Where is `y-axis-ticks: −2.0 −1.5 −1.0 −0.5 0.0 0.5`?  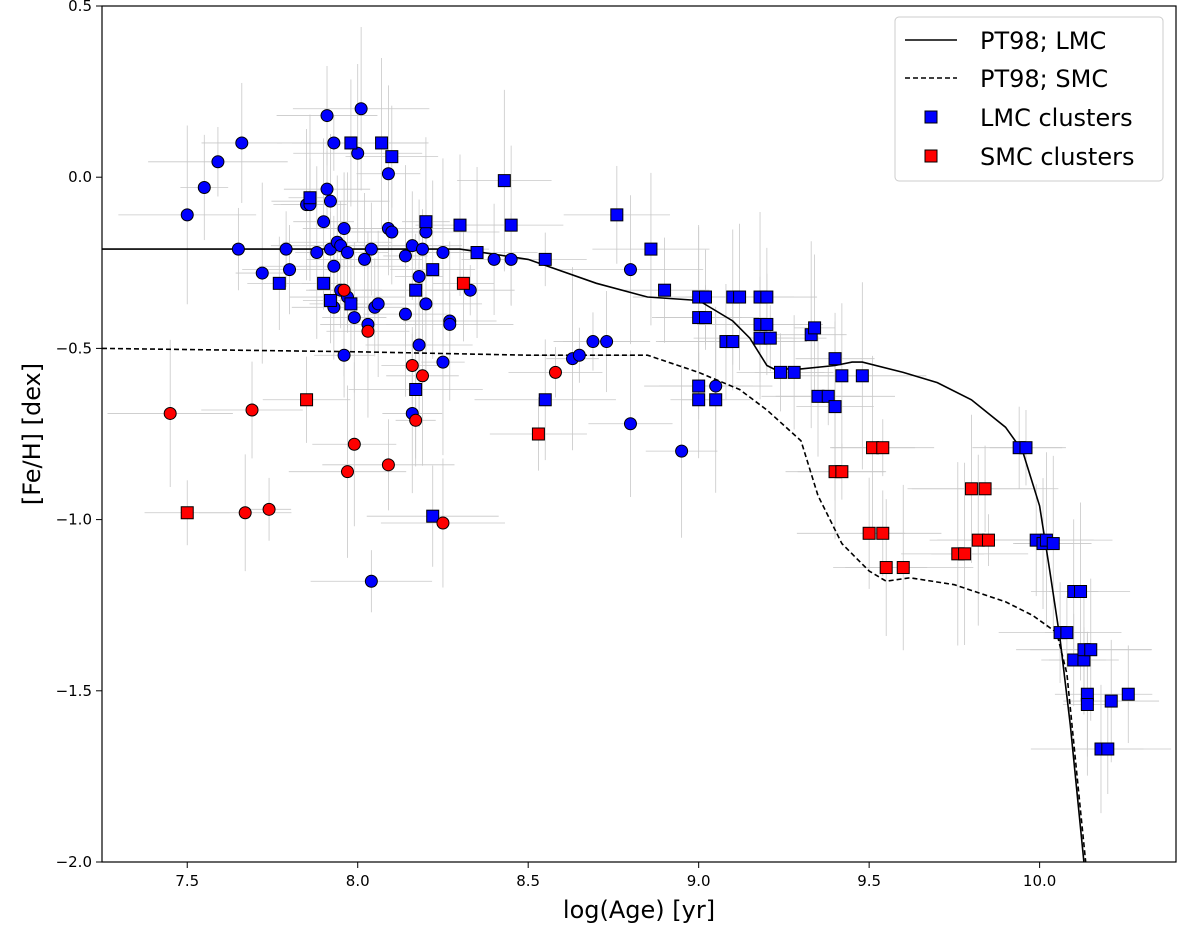 y-axis-ticks: −2.0 −1.5 −1.0 −0.5 0.0 0.5 is located at coordinates (79, 435).